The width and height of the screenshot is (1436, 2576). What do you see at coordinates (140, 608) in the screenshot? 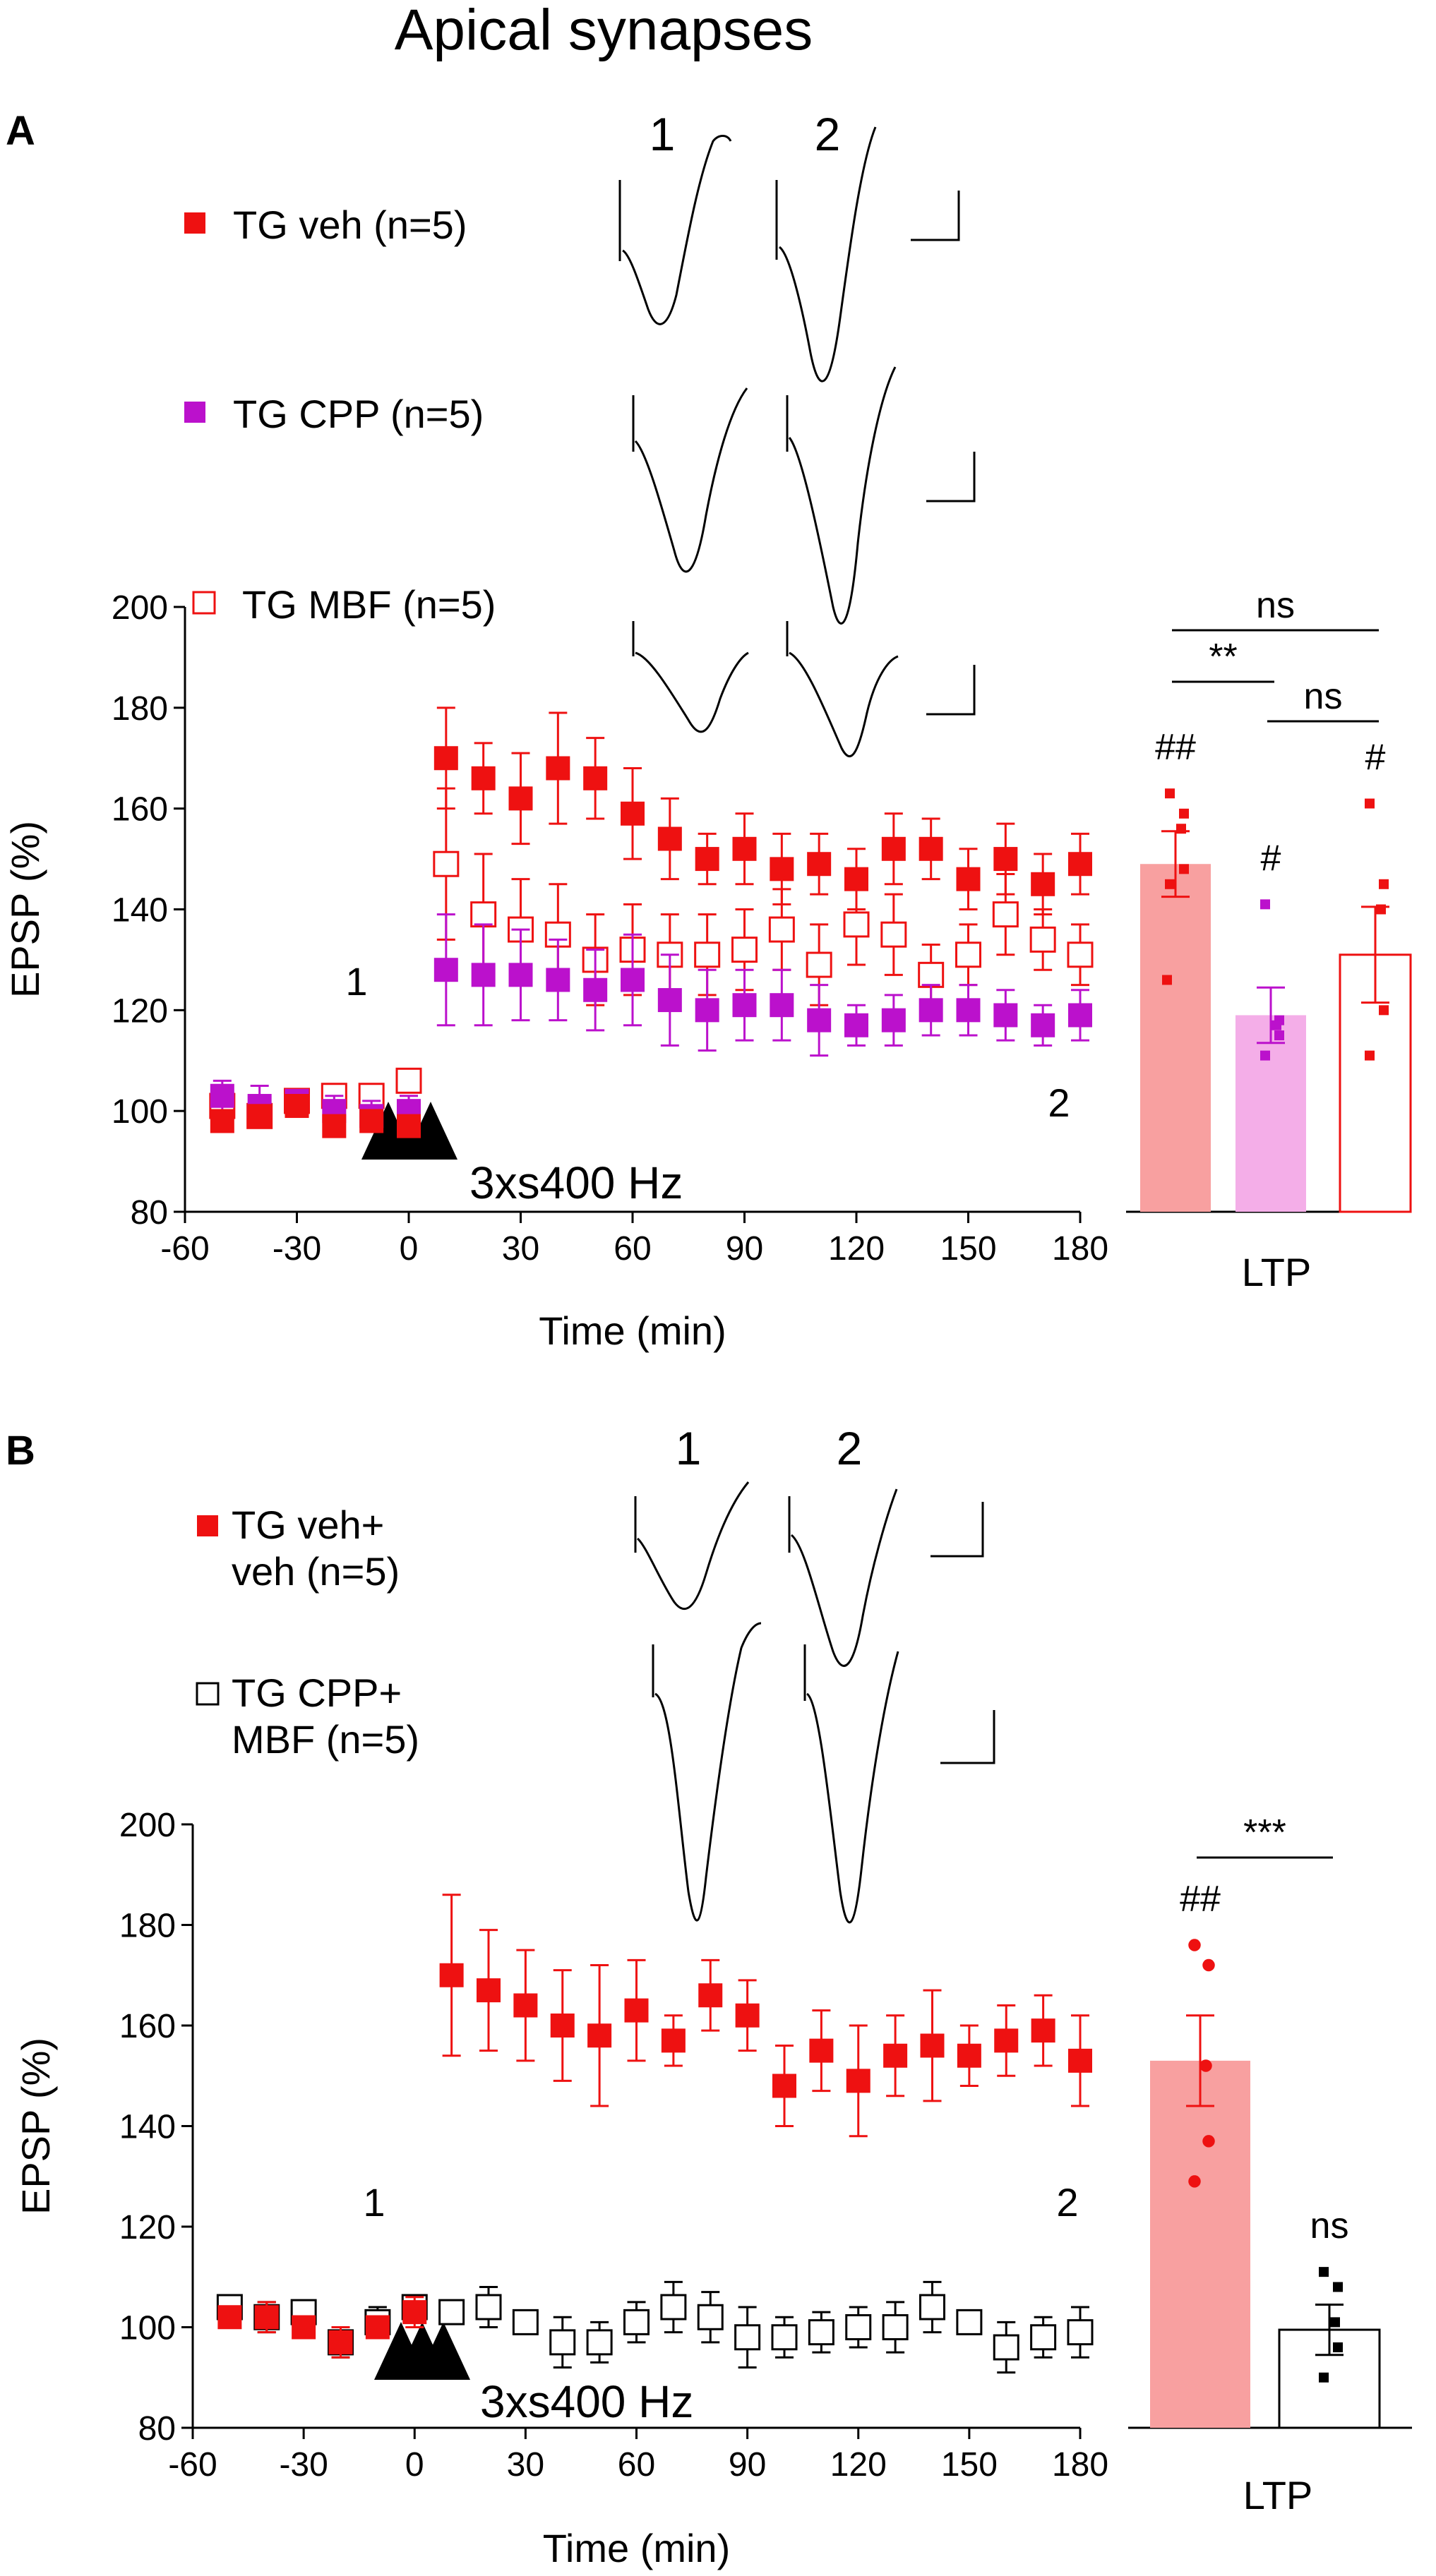
I see `y-tick-label: 200` at bounding box center [140, 608].